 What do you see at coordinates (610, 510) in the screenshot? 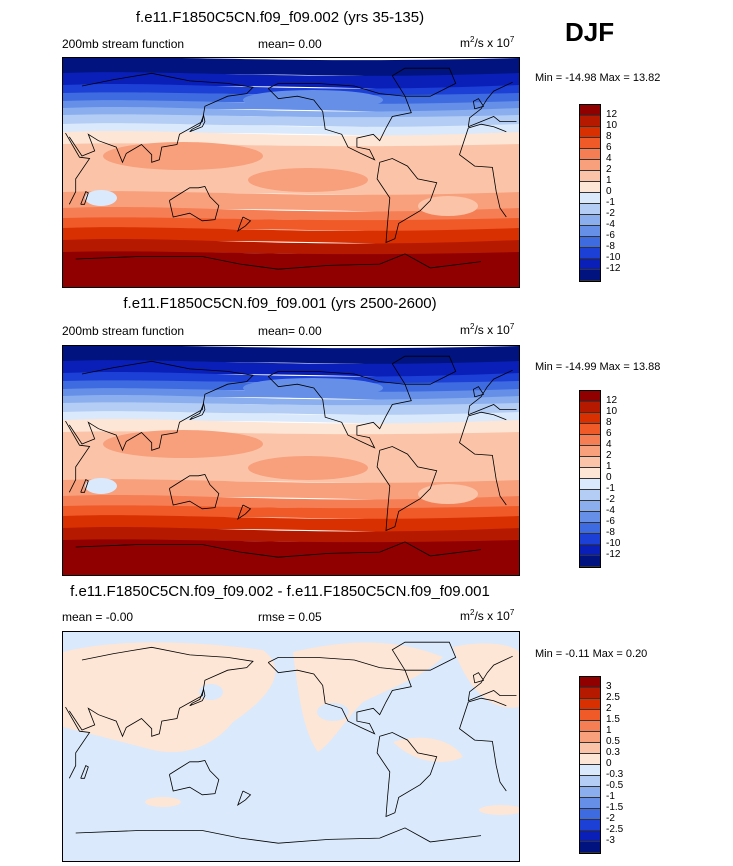
I see `colorbar-tick-label: -4` at bounding box center [610, 510].